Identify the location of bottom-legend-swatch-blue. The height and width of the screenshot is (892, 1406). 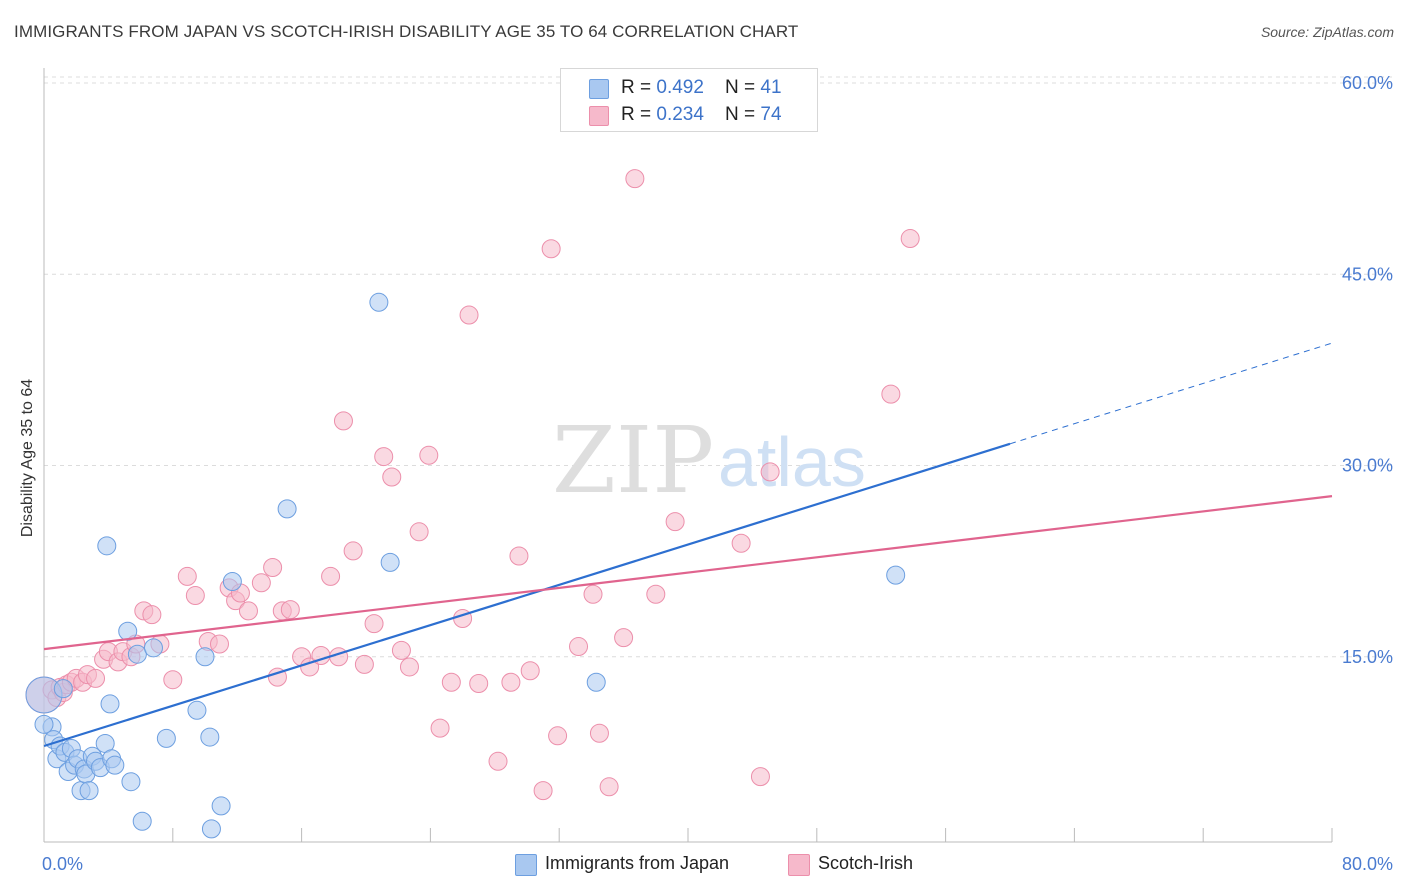
(526, 865).